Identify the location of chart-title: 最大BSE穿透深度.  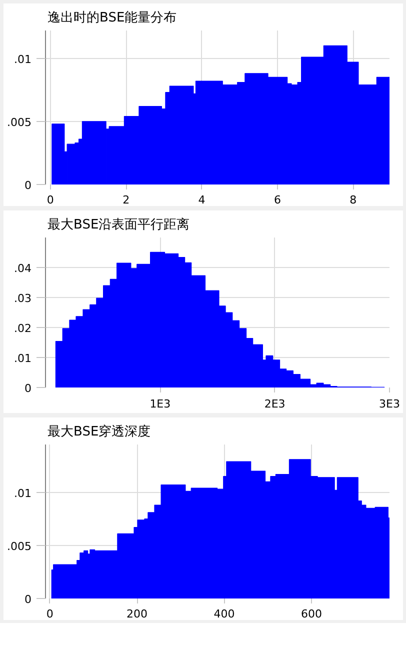
(99, 432).